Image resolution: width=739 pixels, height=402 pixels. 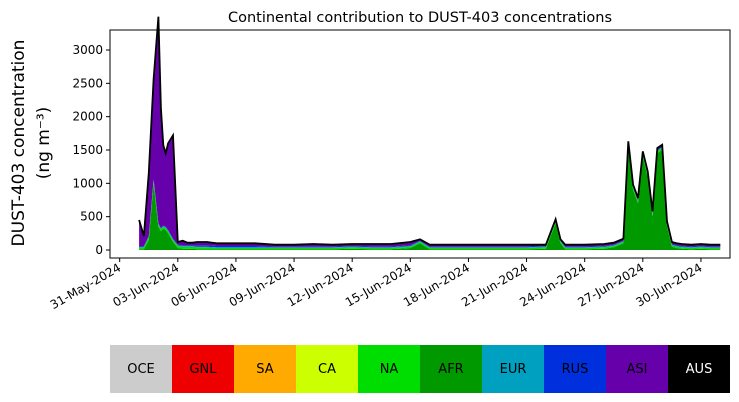 What do you see at coordinates (699, 369) in the screenshot?
I see `legend-item-aus: AUS` at bounding box center [699, 369].